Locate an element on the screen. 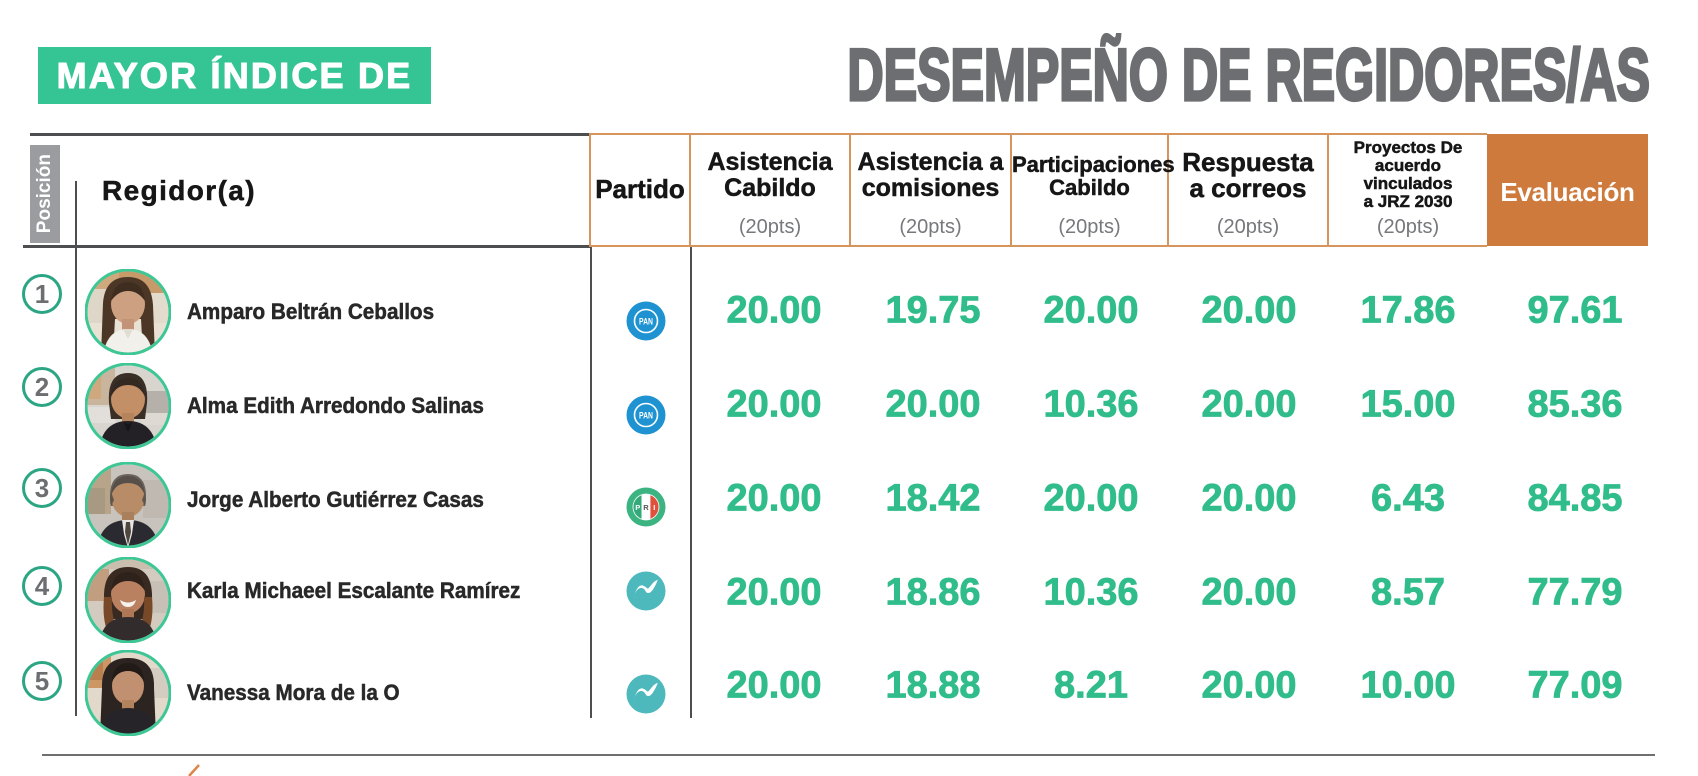 This screenshot has width=1698, height=776. svg-text: 3 is located at coordinates (42, 488).